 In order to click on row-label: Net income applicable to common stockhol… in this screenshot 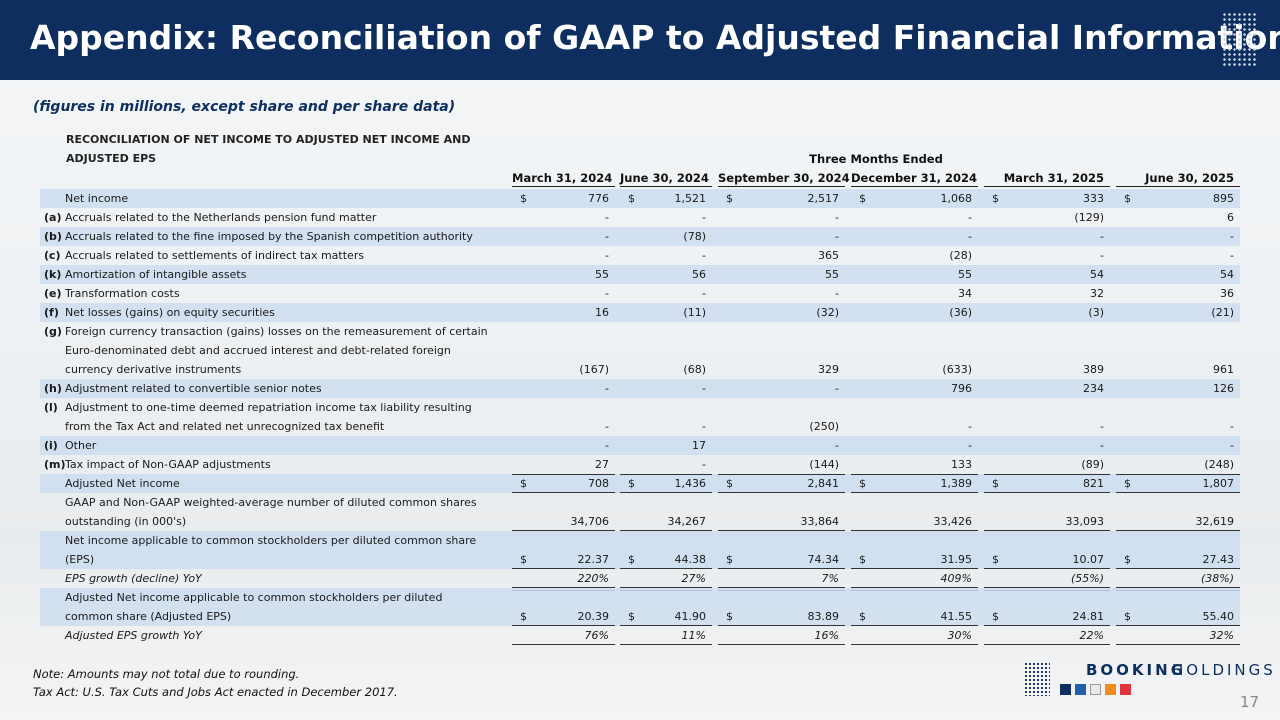, I will do `click(271, 540)`.